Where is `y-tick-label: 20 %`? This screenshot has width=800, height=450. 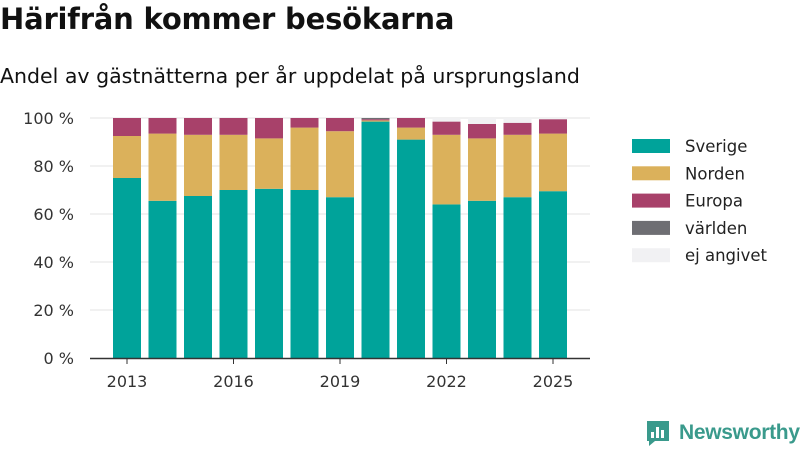 y-tick-label: 20 % is located at coordinates (53, 310).